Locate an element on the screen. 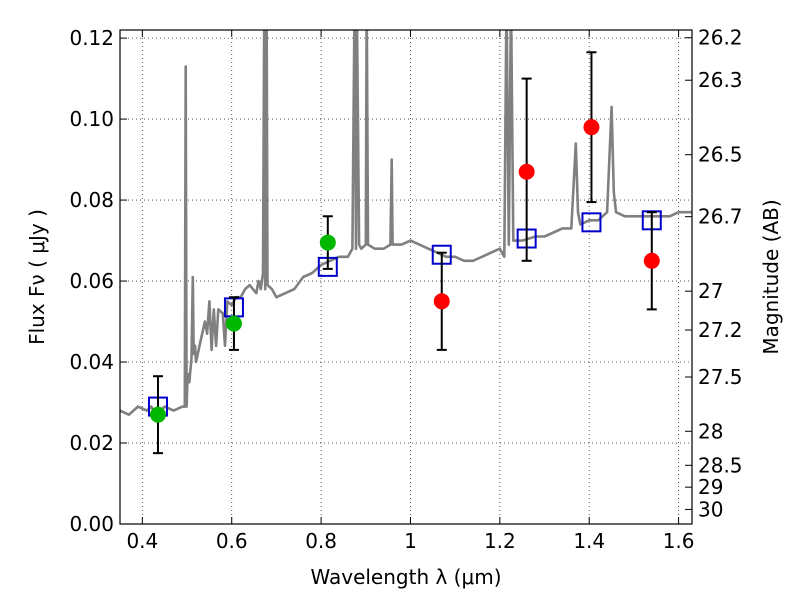 The height and width of the screenshot is (600, 800). x-tick-label: 1.4 is located at coordinates (589, 541).